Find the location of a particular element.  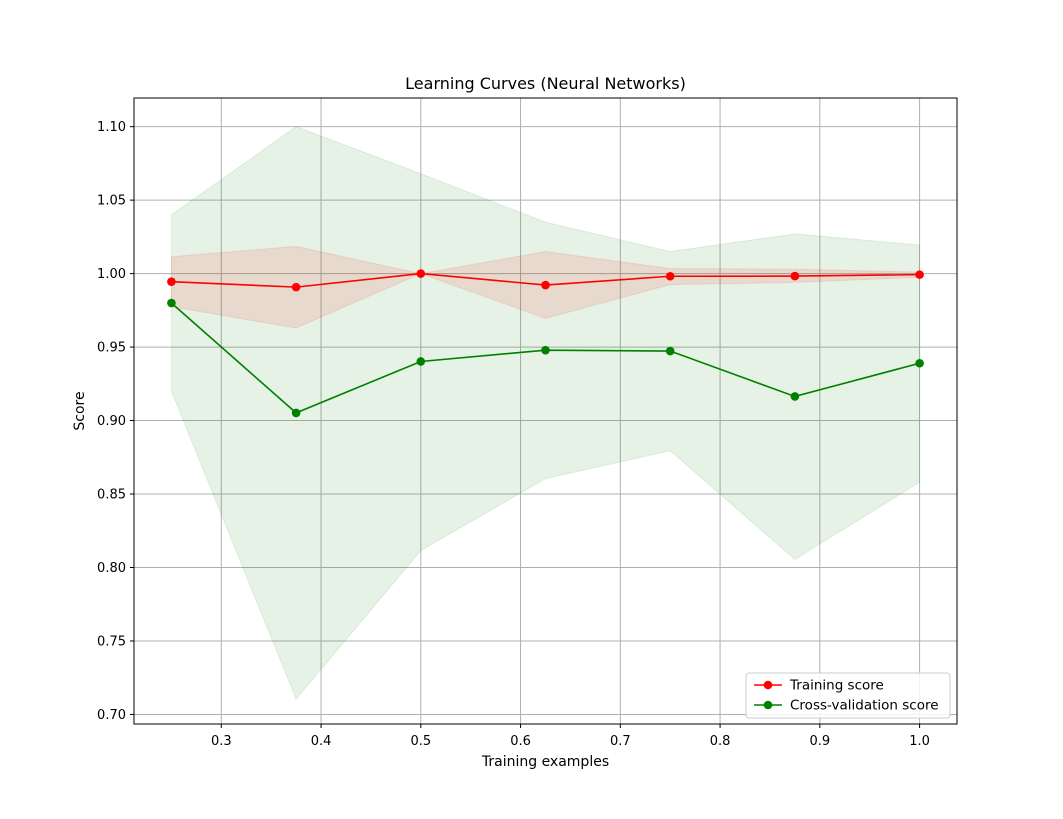

y-tick-label: 0.70 is located at coordinates (111, 715).